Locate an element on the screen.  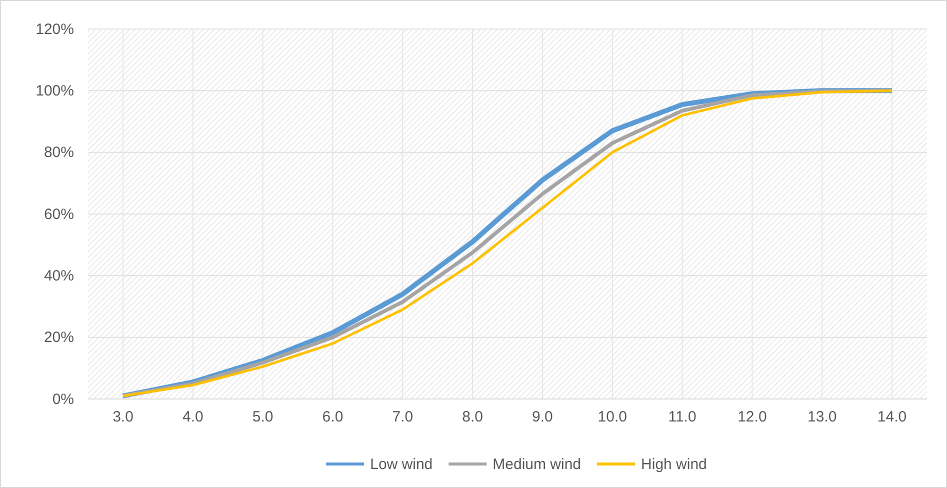
y-tick-label: 100% is located at coordinates (55, 91).